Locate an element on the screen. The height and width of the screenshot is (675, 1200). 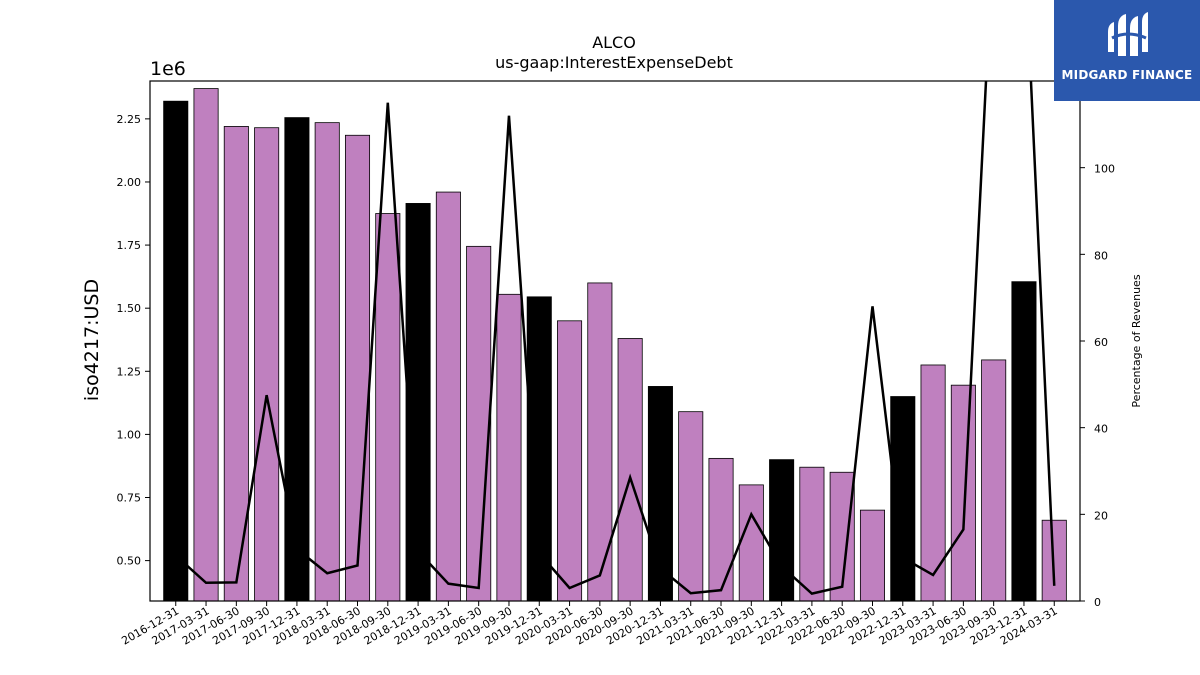
logo-text: MIDGARD FINANCE is located at coordinates (1127, 75).